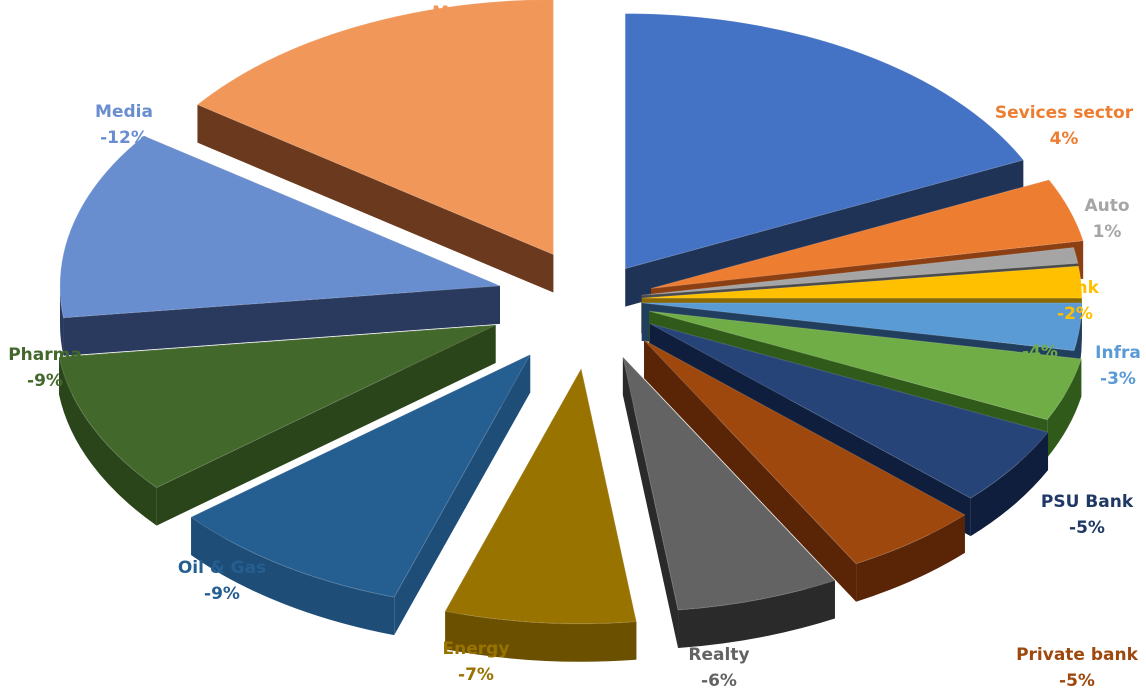 Image resolution: width=1146 pixels, height=696 pixels. What do you see at coordinates (45, 381) in the screenshot?
I see `pie-label-value-11: -9%` at bounding box center [45, 381].